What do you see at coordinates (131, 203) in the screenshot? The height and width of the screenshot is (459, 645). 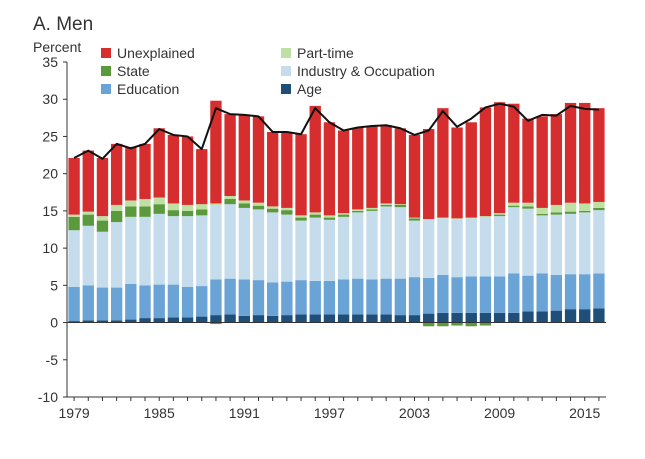 I see `bar-part-time-1983` at bounding box center [131, 203].